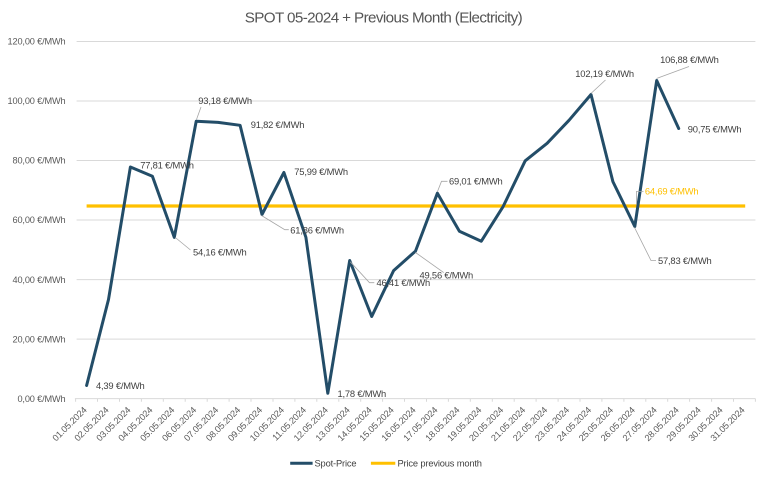 This screenshot has height=480, width=768. Describe the element at coordinates (715, 129) in the screenshot. I see `svg-text: 90,75 €/MWh` at that location.